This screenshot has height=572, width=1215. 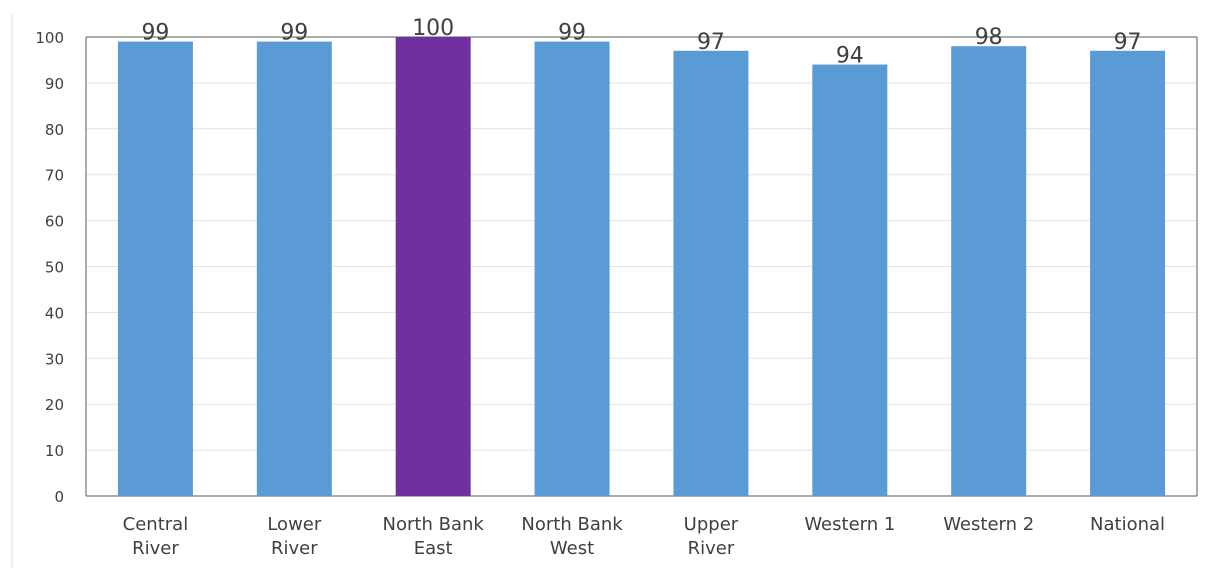 I want to click on y-tick-label: 30, so click(x=54, y=359).